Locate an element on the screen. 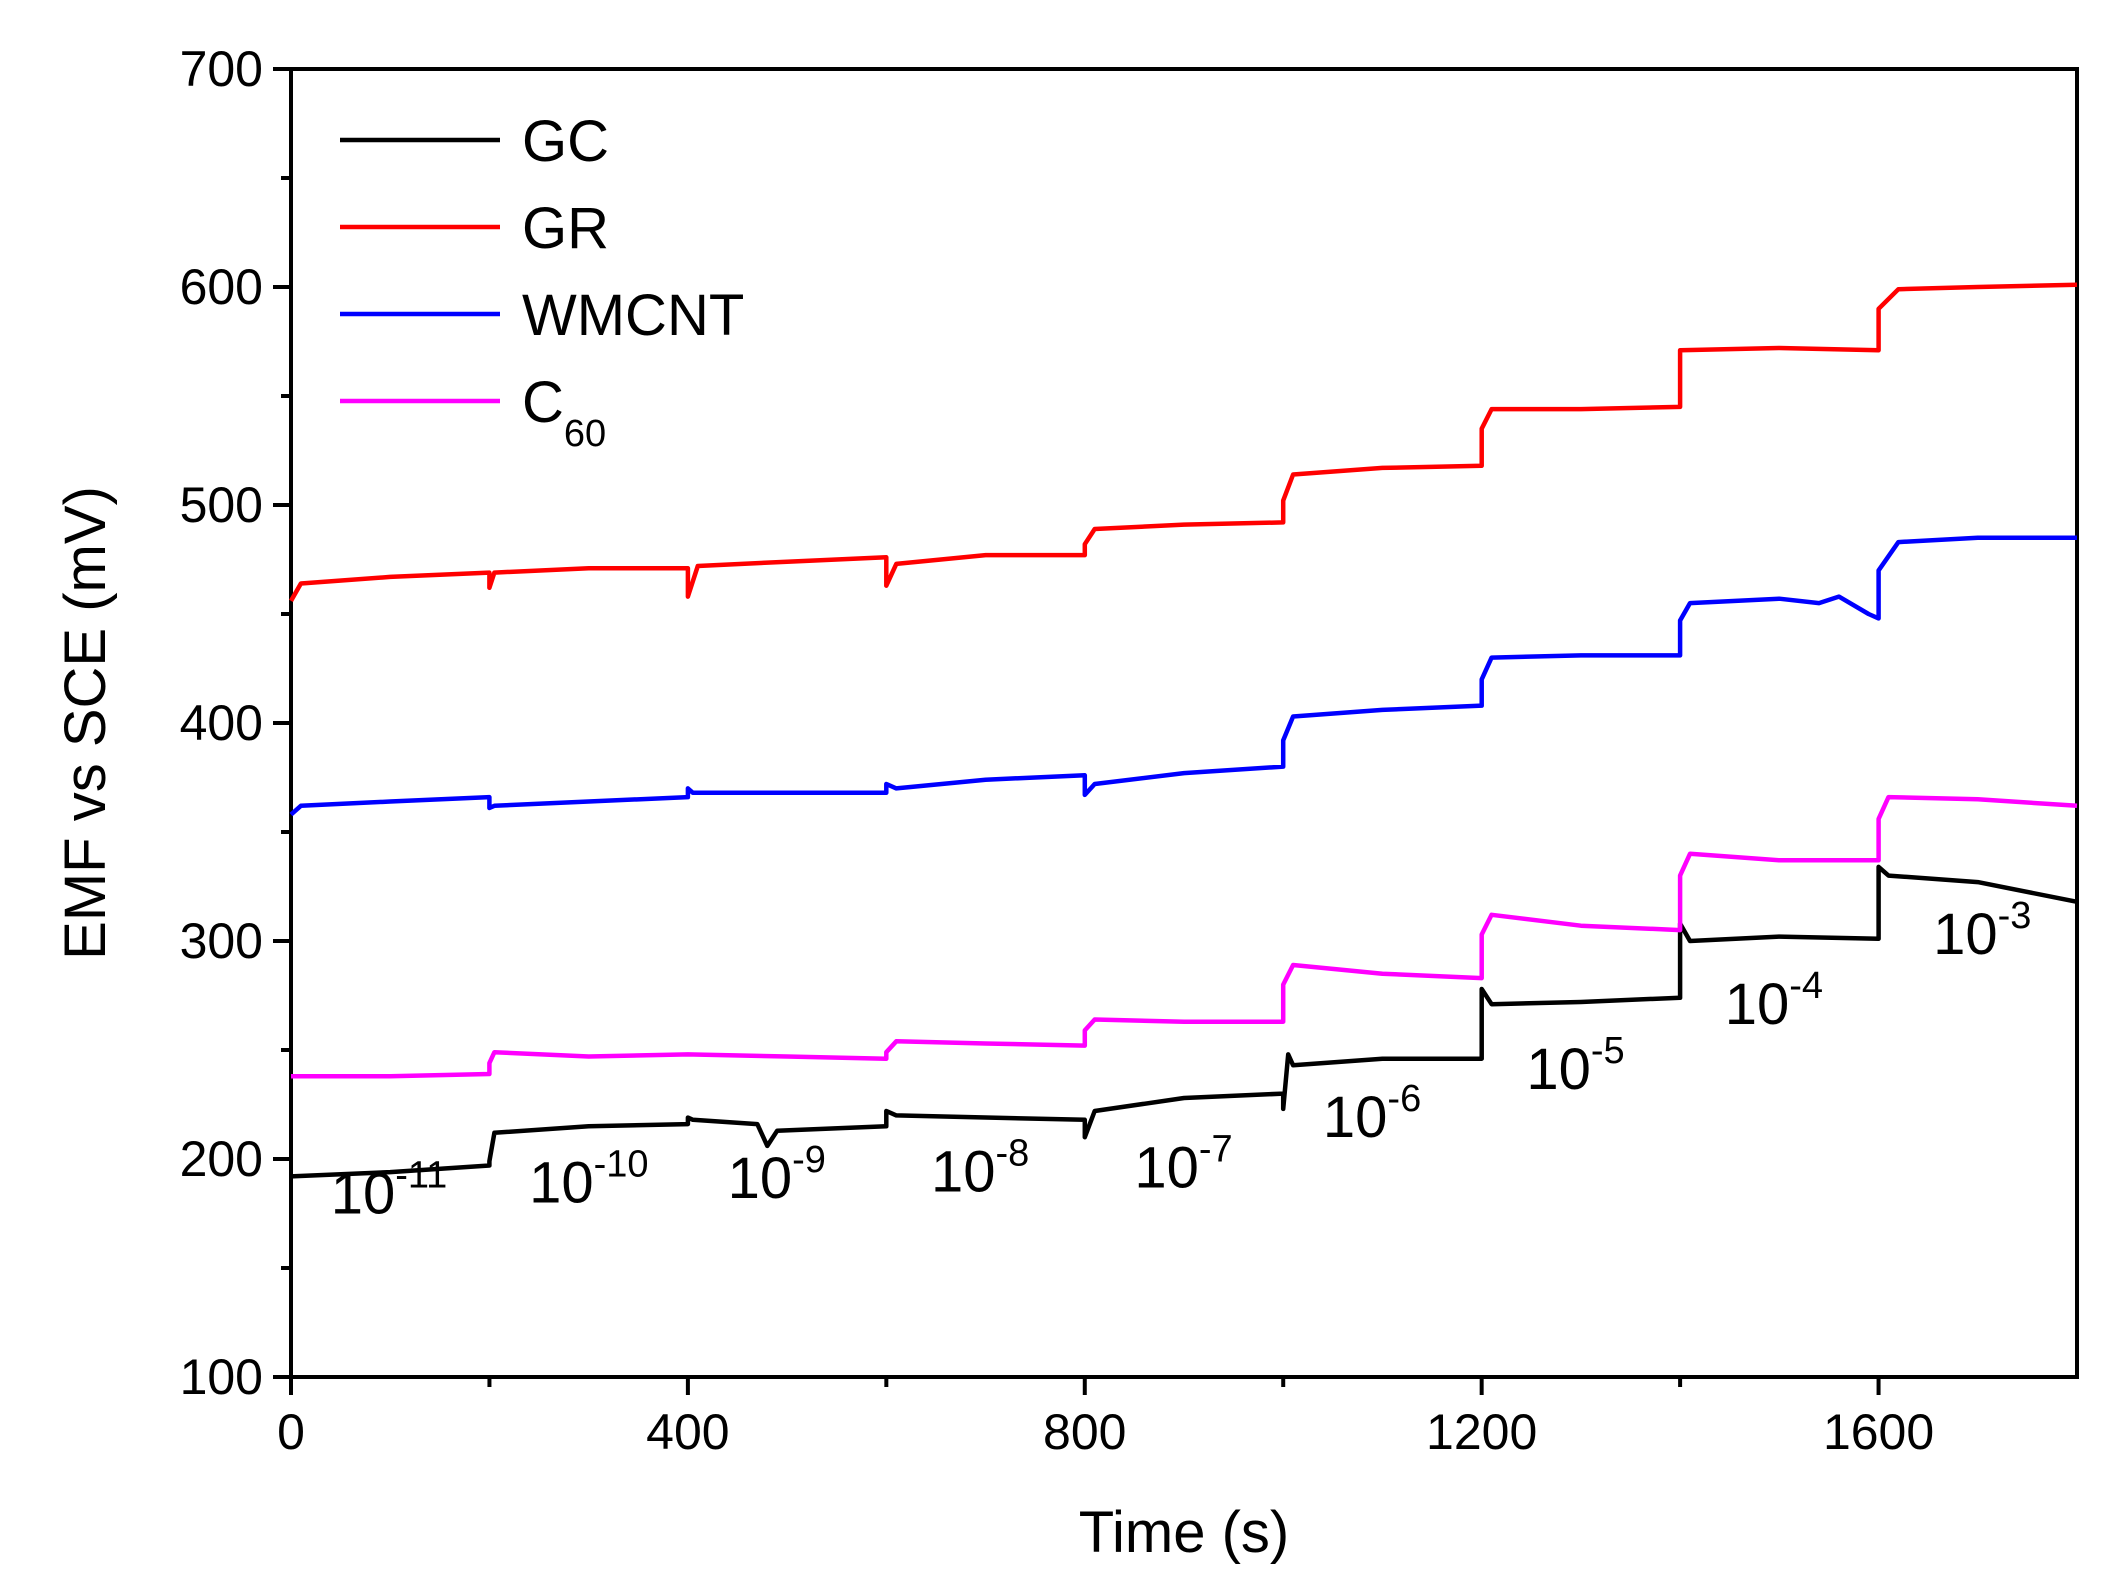 The width and height of the screenshot is (2102, 1586). legend-label-gc: GC is located at coordinates (565, 141).